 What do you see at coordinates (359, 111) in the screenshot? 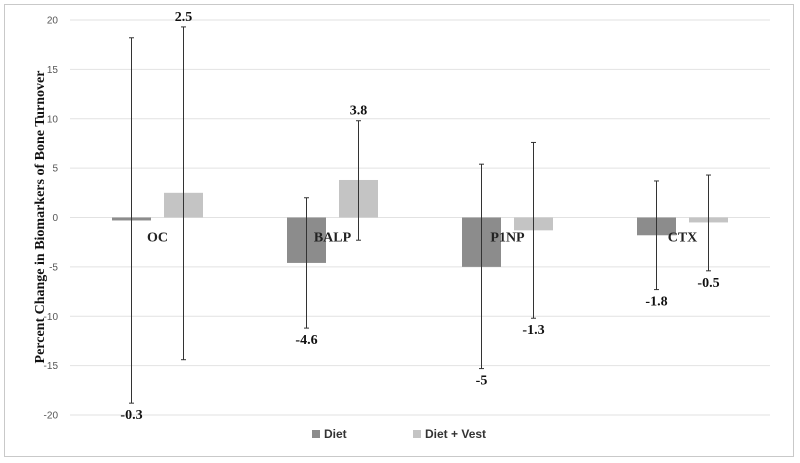
I see `data-label: 3.8` at bounding box center [359, 111].